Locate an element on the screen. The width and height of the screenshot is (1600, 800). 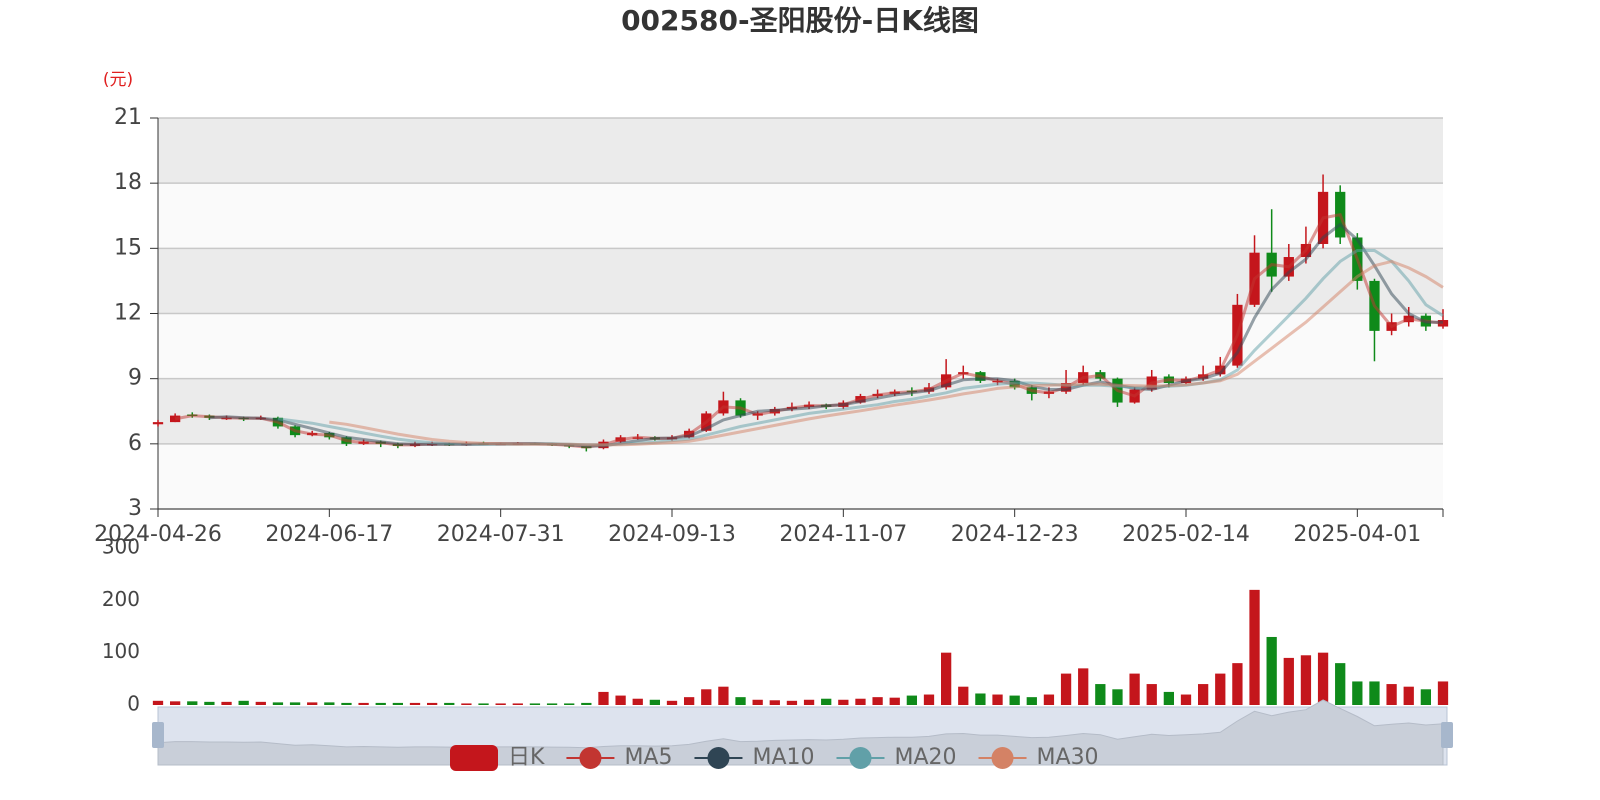
x-tick-label: 2024-09-13 is located at coordinates (672, 534).